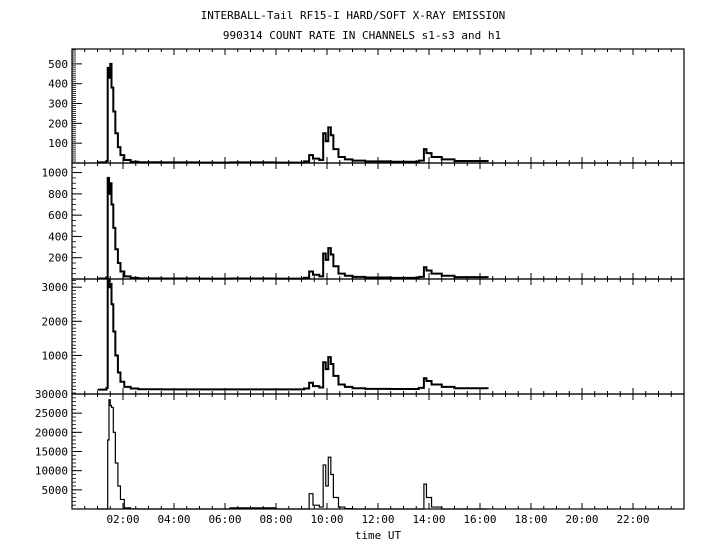 Image resolution: width=720 pixels, height=550 pixels. Describe the element at coordinates (51, 452) in the screenshot. I see `y-tick-label-h1: 15000` at that location.